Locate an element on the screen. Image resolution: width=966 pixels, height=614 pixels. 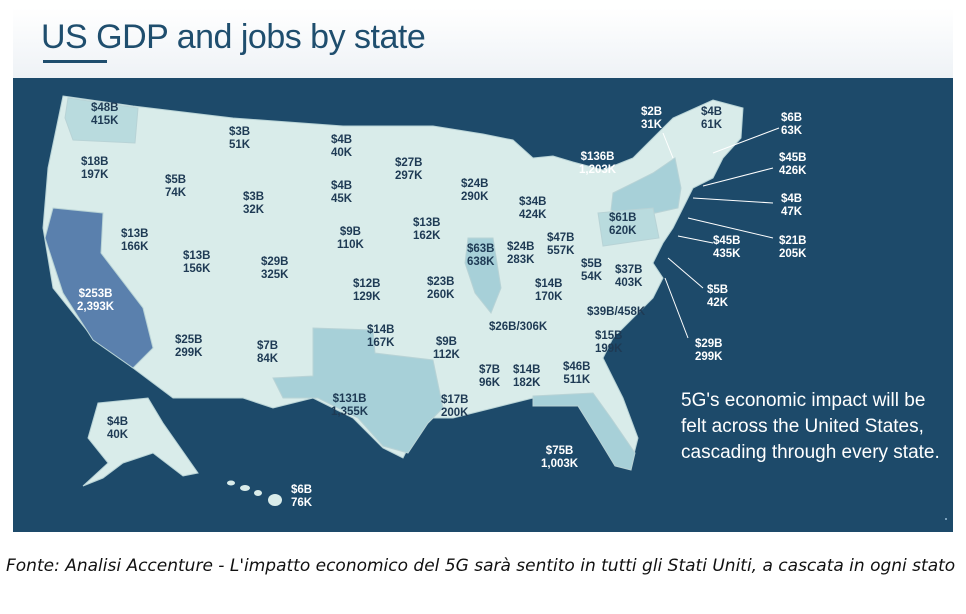
state-label-la: $17B 200K is located at coordinates (455, 407).